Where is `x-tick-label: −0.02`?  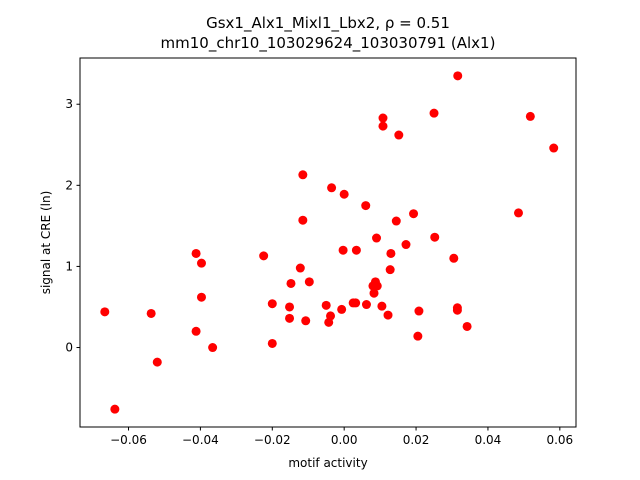
x-tick-label: −0.02 is located at coordinates (272, 440).